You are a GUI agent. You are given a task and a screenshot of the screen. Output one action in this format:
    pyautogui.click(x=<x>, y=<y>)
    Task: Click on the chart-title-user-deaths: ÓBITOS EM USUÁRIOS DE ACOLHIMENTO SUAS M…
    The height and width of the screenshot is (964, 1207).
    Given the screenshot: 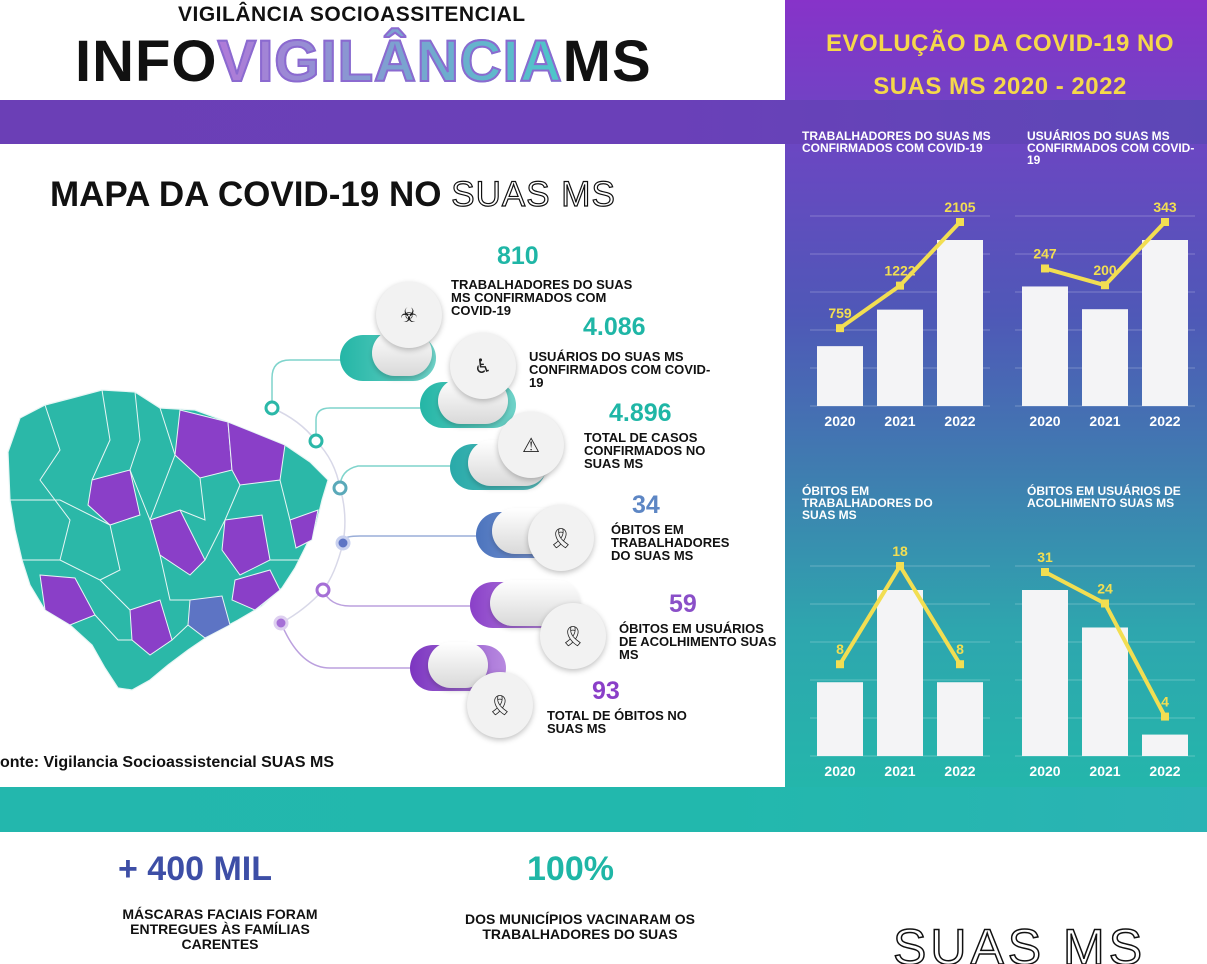 What is the action you would take?
    pyautogui.click(x=1104, y=497)
    